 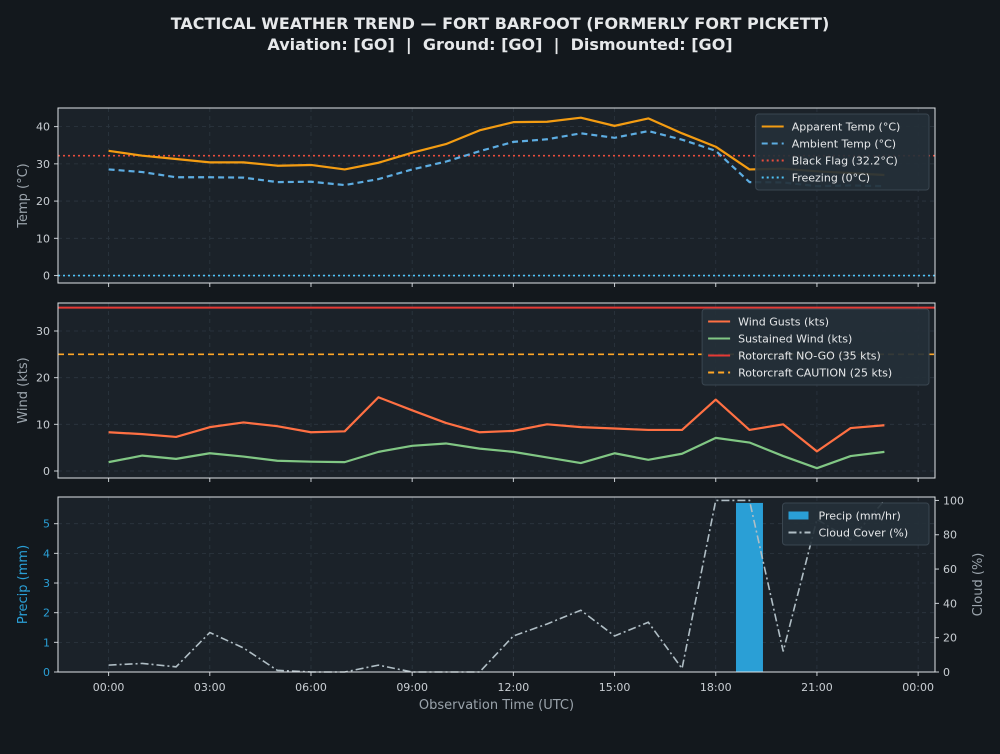 What do you see at coordinates (978, 585) in the screenshot?
I see `y2-axis-label: Cloud (%)` at bounding box center [978, 585].